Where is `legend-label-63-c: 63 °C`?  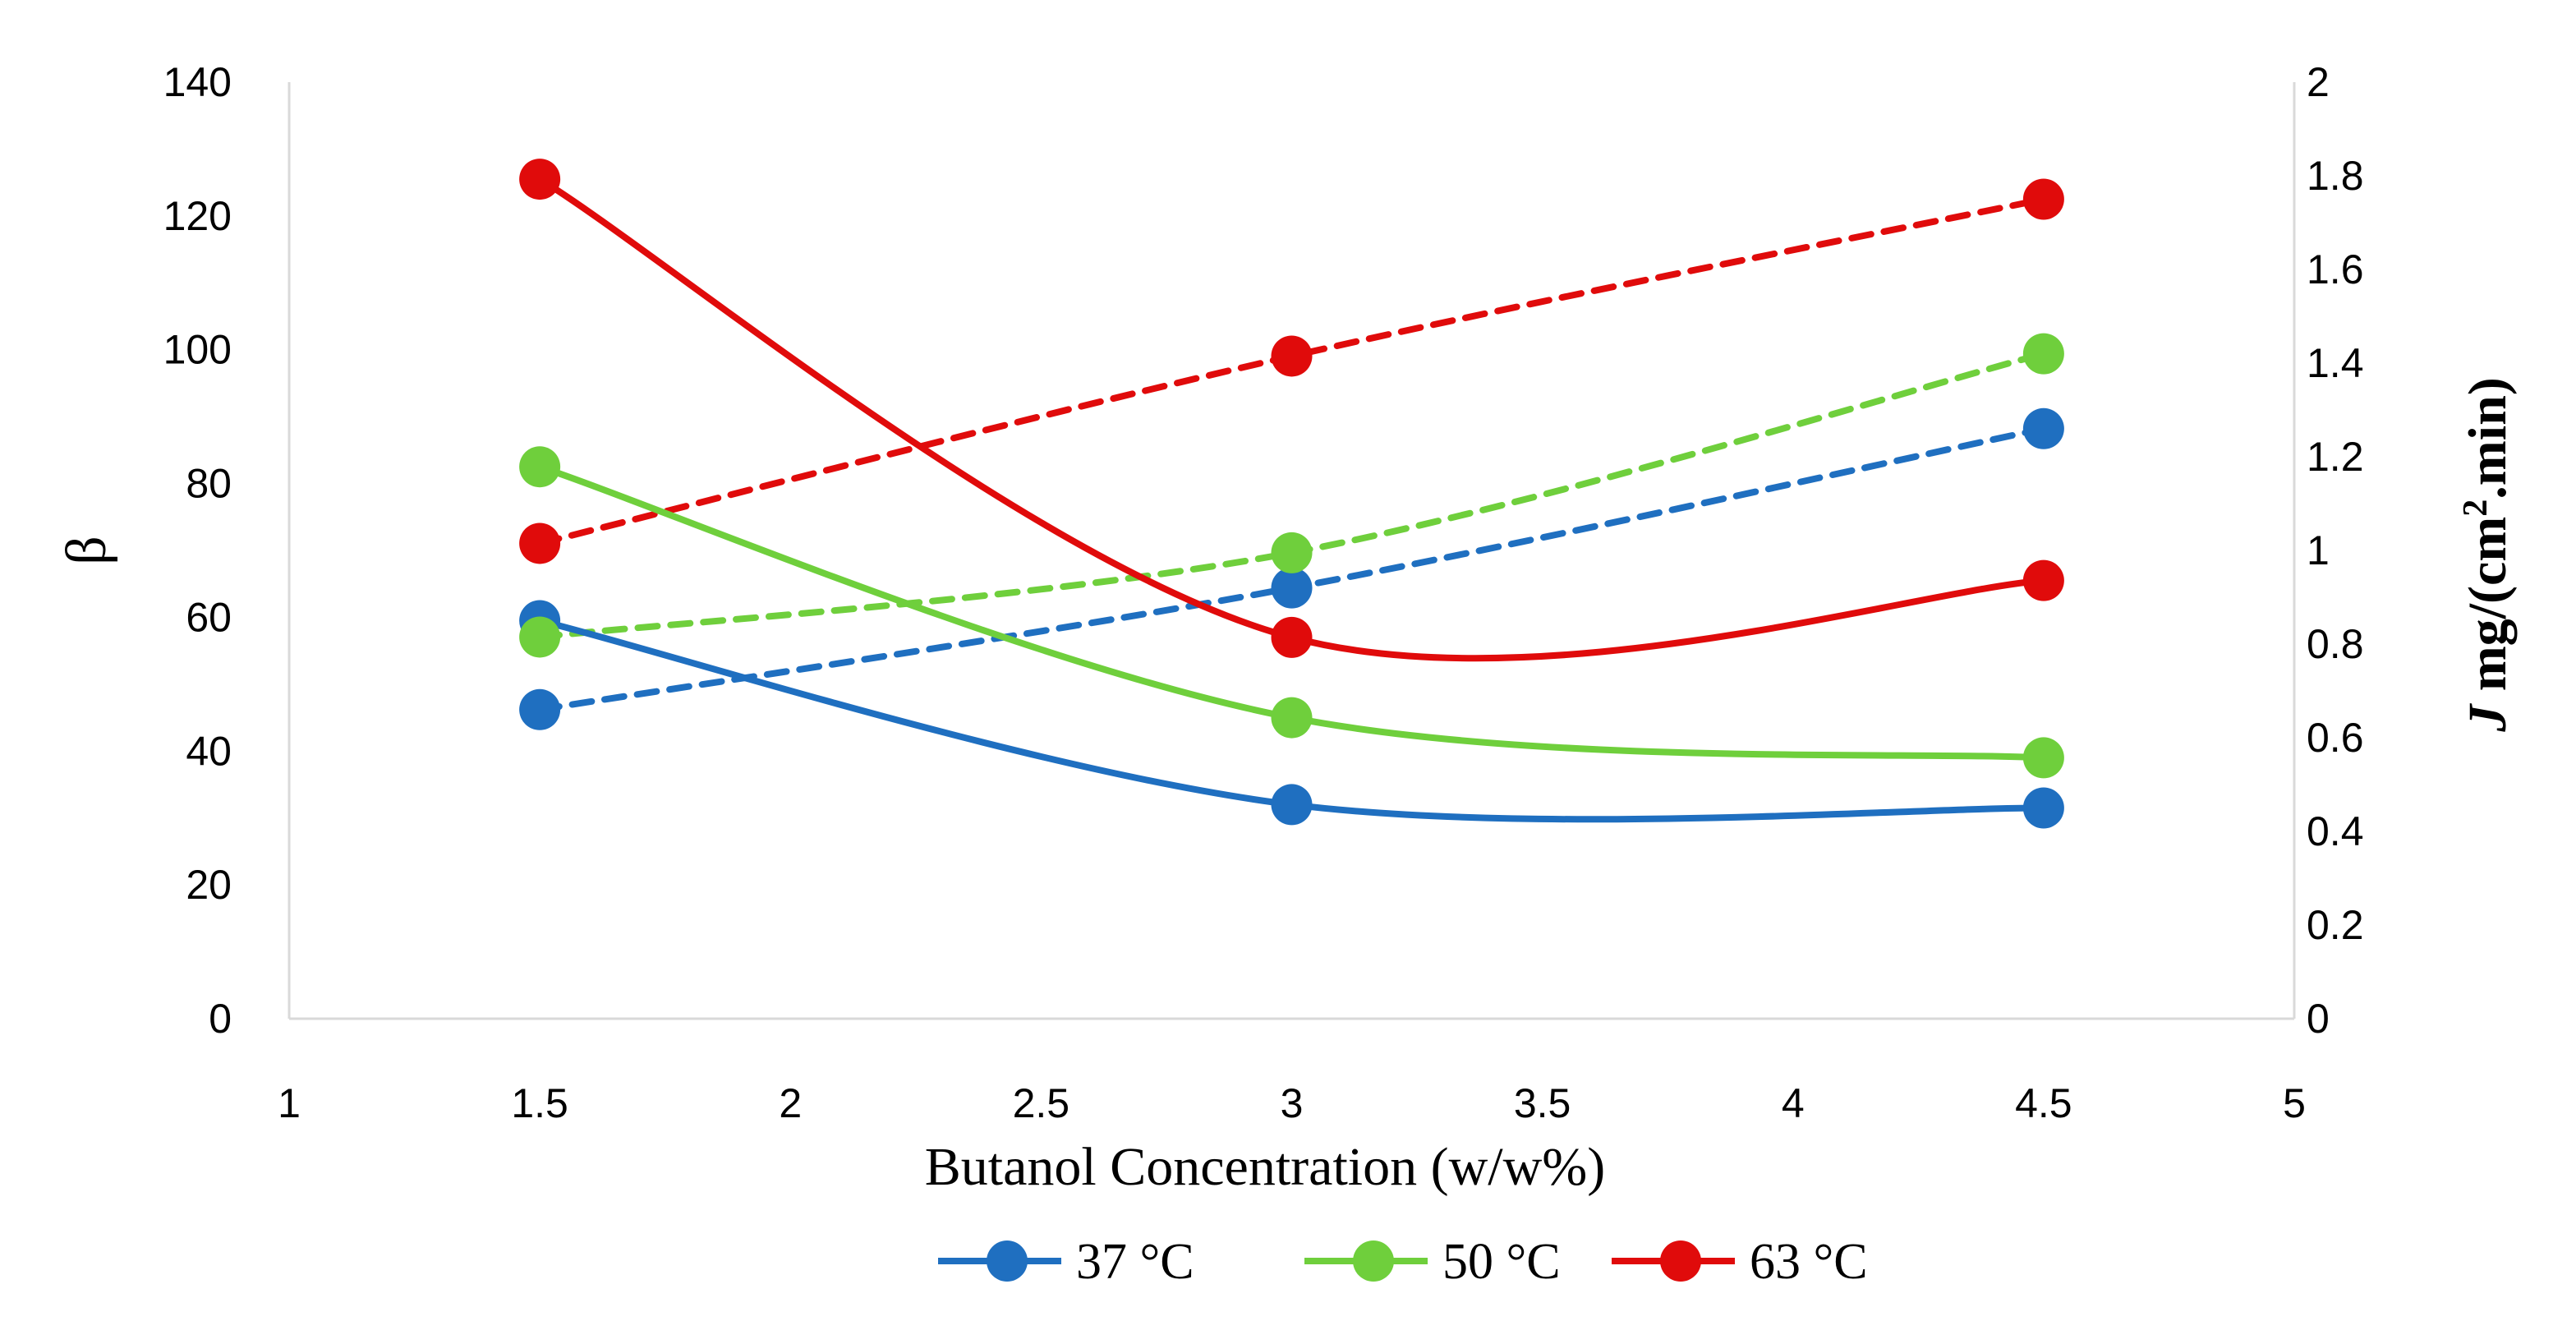 legend-label-63-c: 63 °C is located at coordinates (1809, 1262).